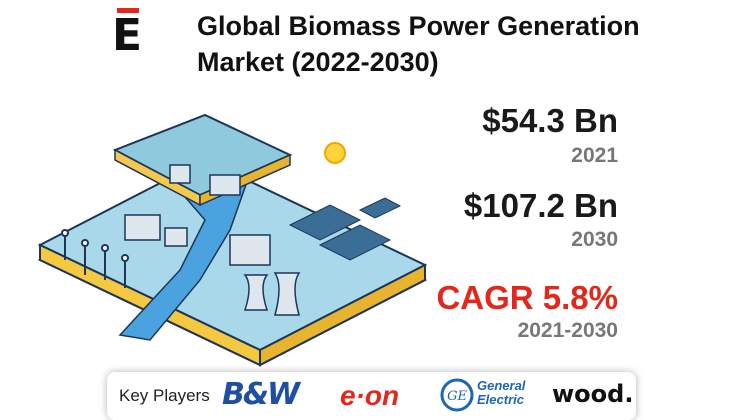 The height and width of the screenshot is (420, 740). What do you see at coordinates (128, 10) in the screenshot?
I see `logo-bar` at bounding box center [128, 10].